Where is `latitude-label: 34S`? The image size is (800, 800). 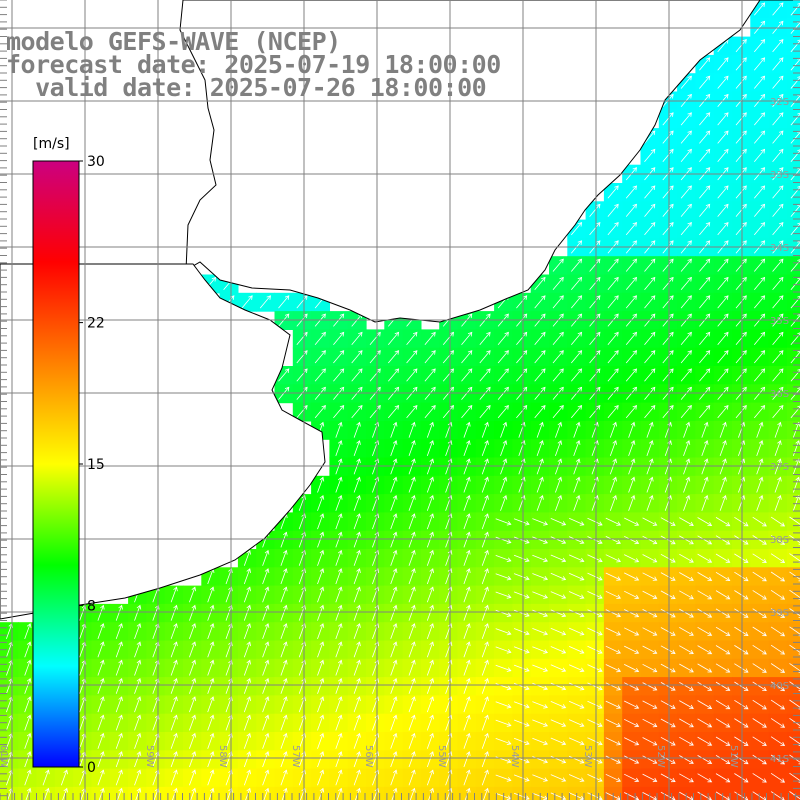 latitude-label: 34S is located at coordinates (779, 248).